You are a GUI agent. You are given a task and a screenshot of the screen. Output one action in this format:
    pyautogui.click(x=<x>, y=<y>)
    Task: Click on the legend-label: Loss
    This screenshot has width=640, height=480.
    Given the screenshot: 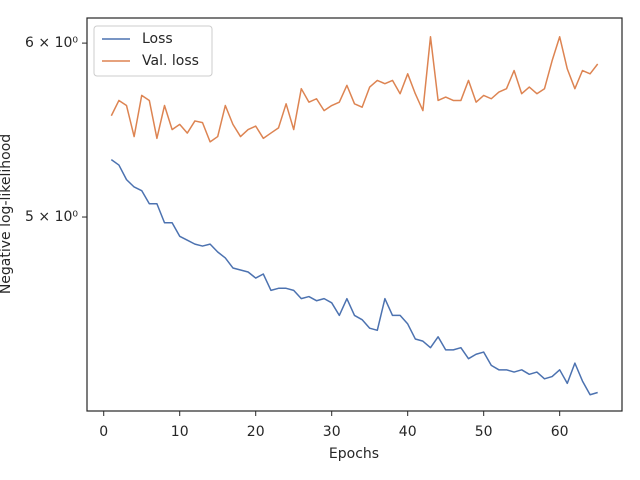 What is the action you would take?
    pyautogui.click(x=157, y=39)
    